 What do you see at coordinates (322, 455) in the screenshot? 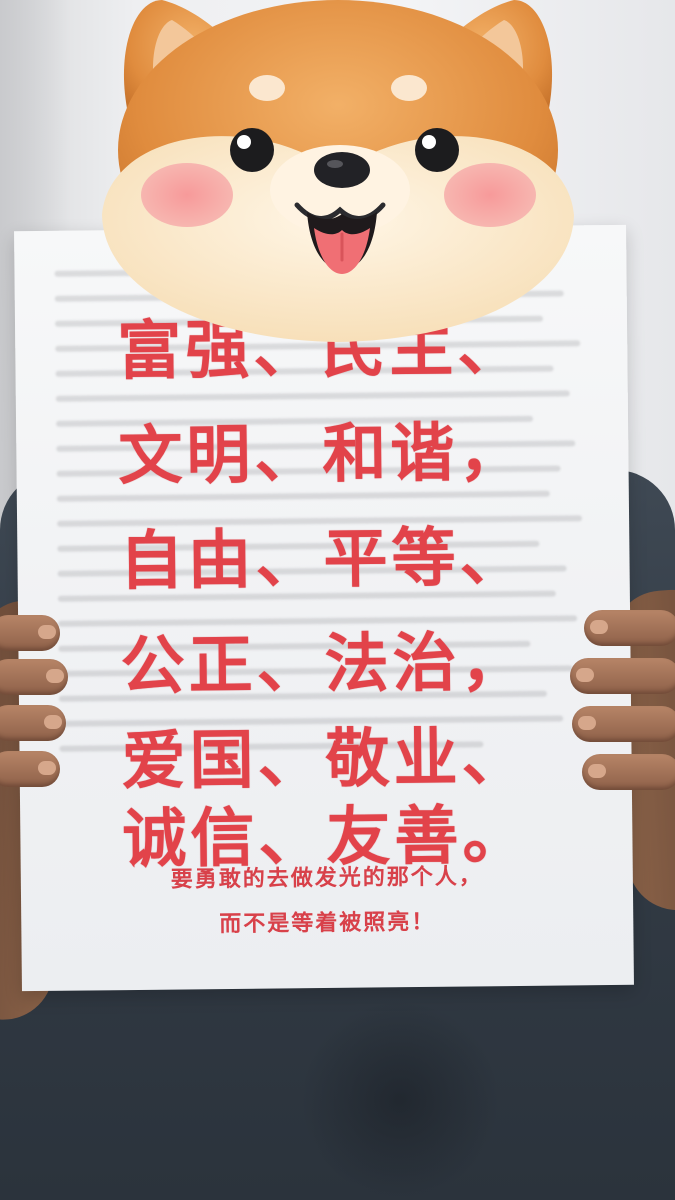
I see `slogan-line-2: 文明、和谐，` at bounding box center [322, 455].